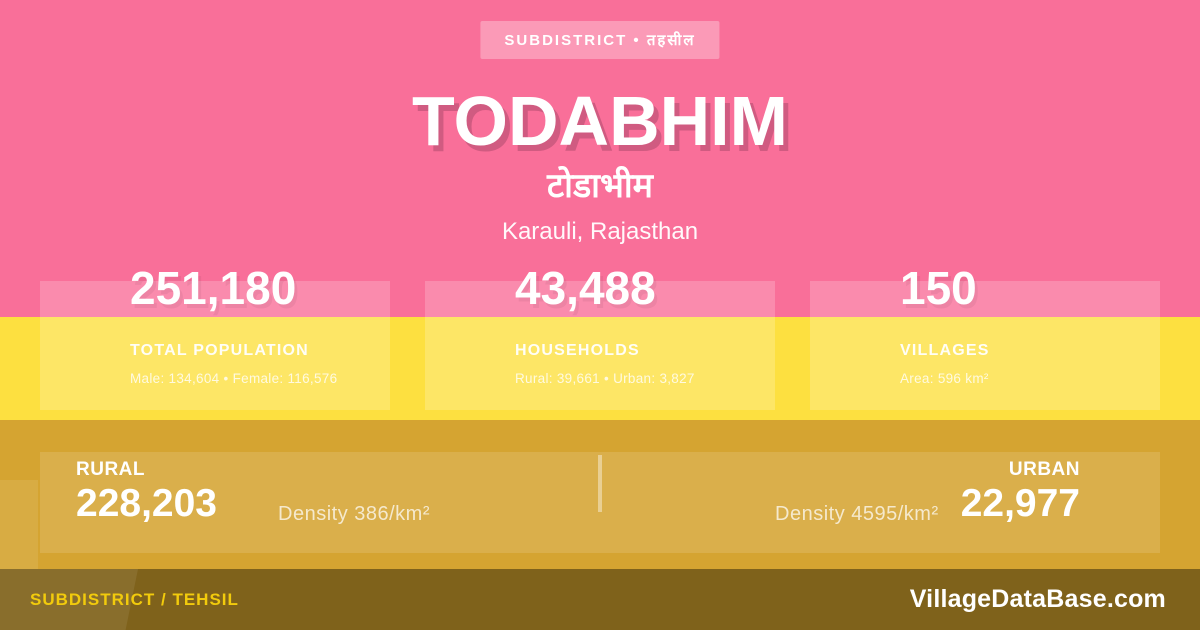 The width and height of the screenshot is (1200, 630). Describe the element at coordinates (146, 503) in the screenshot. I see `rural-value: 228,203` at that location.